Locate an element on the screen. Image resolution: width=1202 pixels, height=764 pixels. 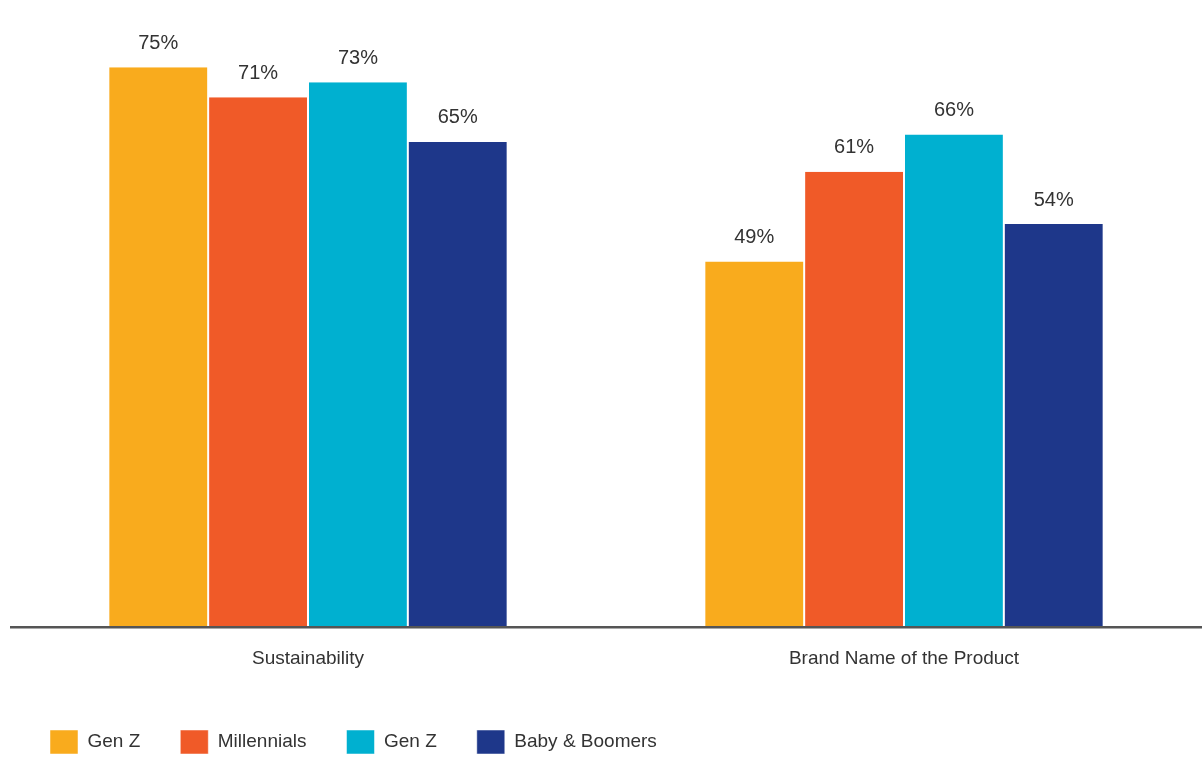
data-label: 66% is located at coordinates (954, 109).